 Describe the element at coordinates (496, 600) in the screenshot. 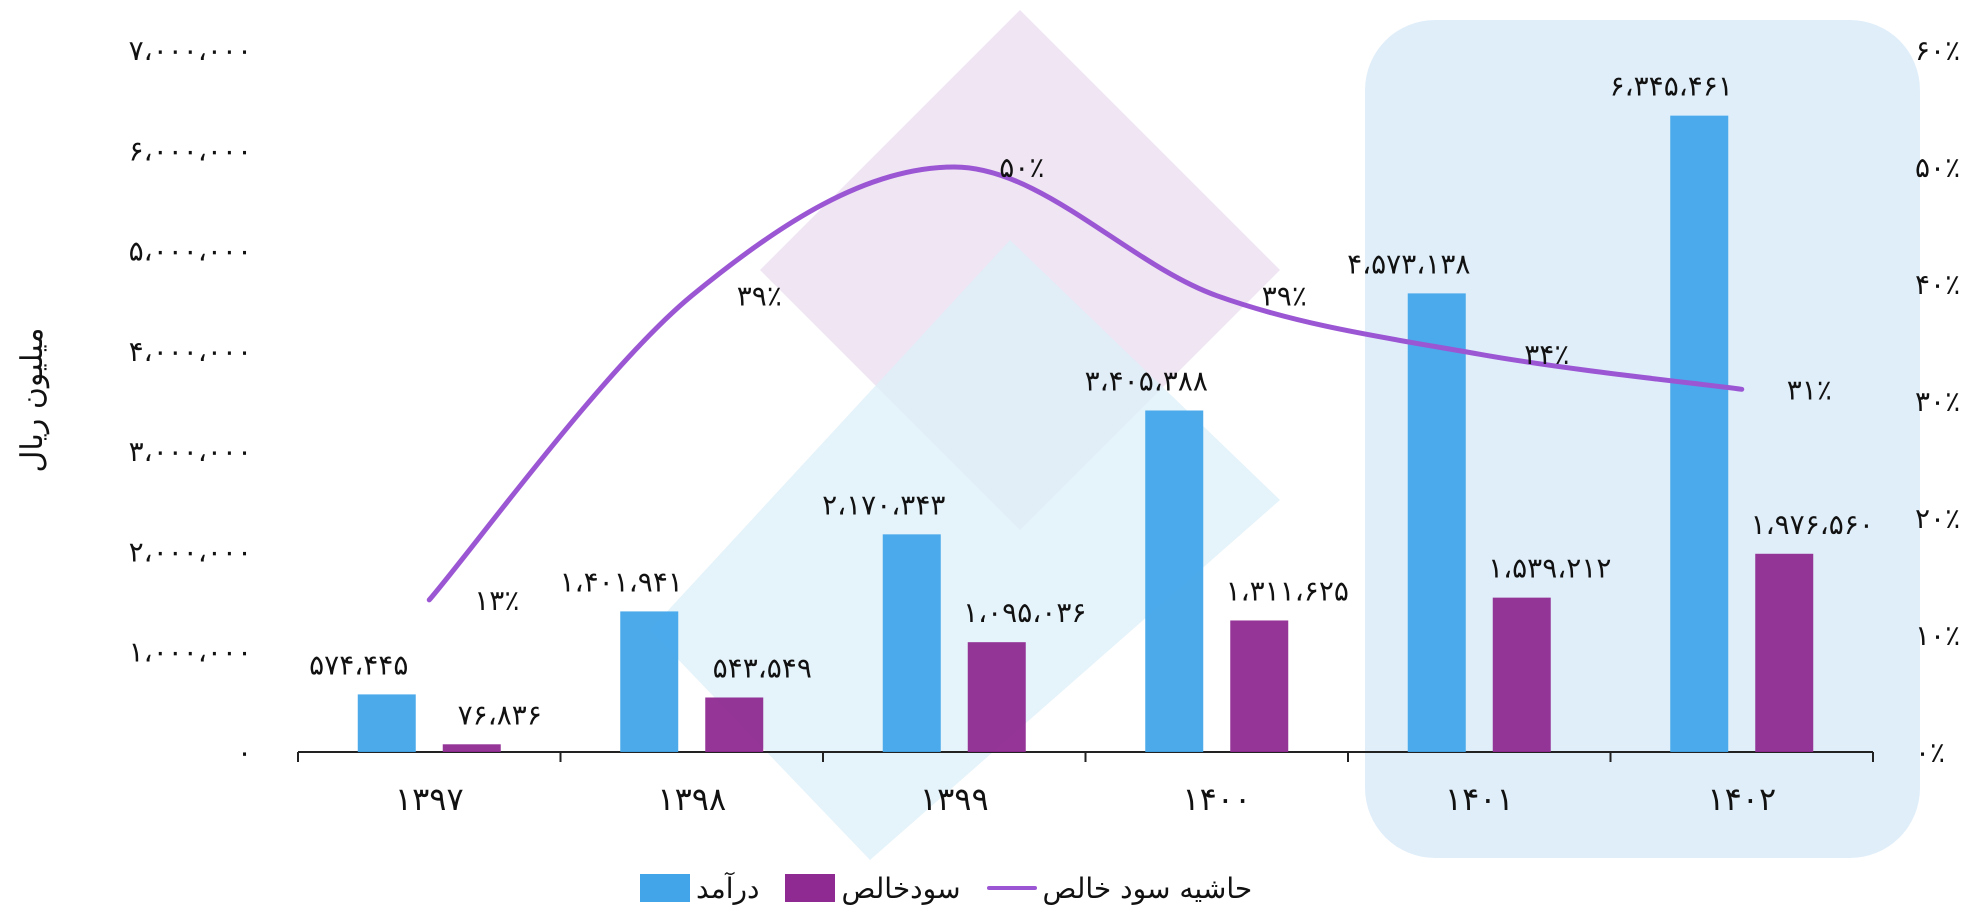

I see `data-label-net-margin: ۱۳٪` at that location.